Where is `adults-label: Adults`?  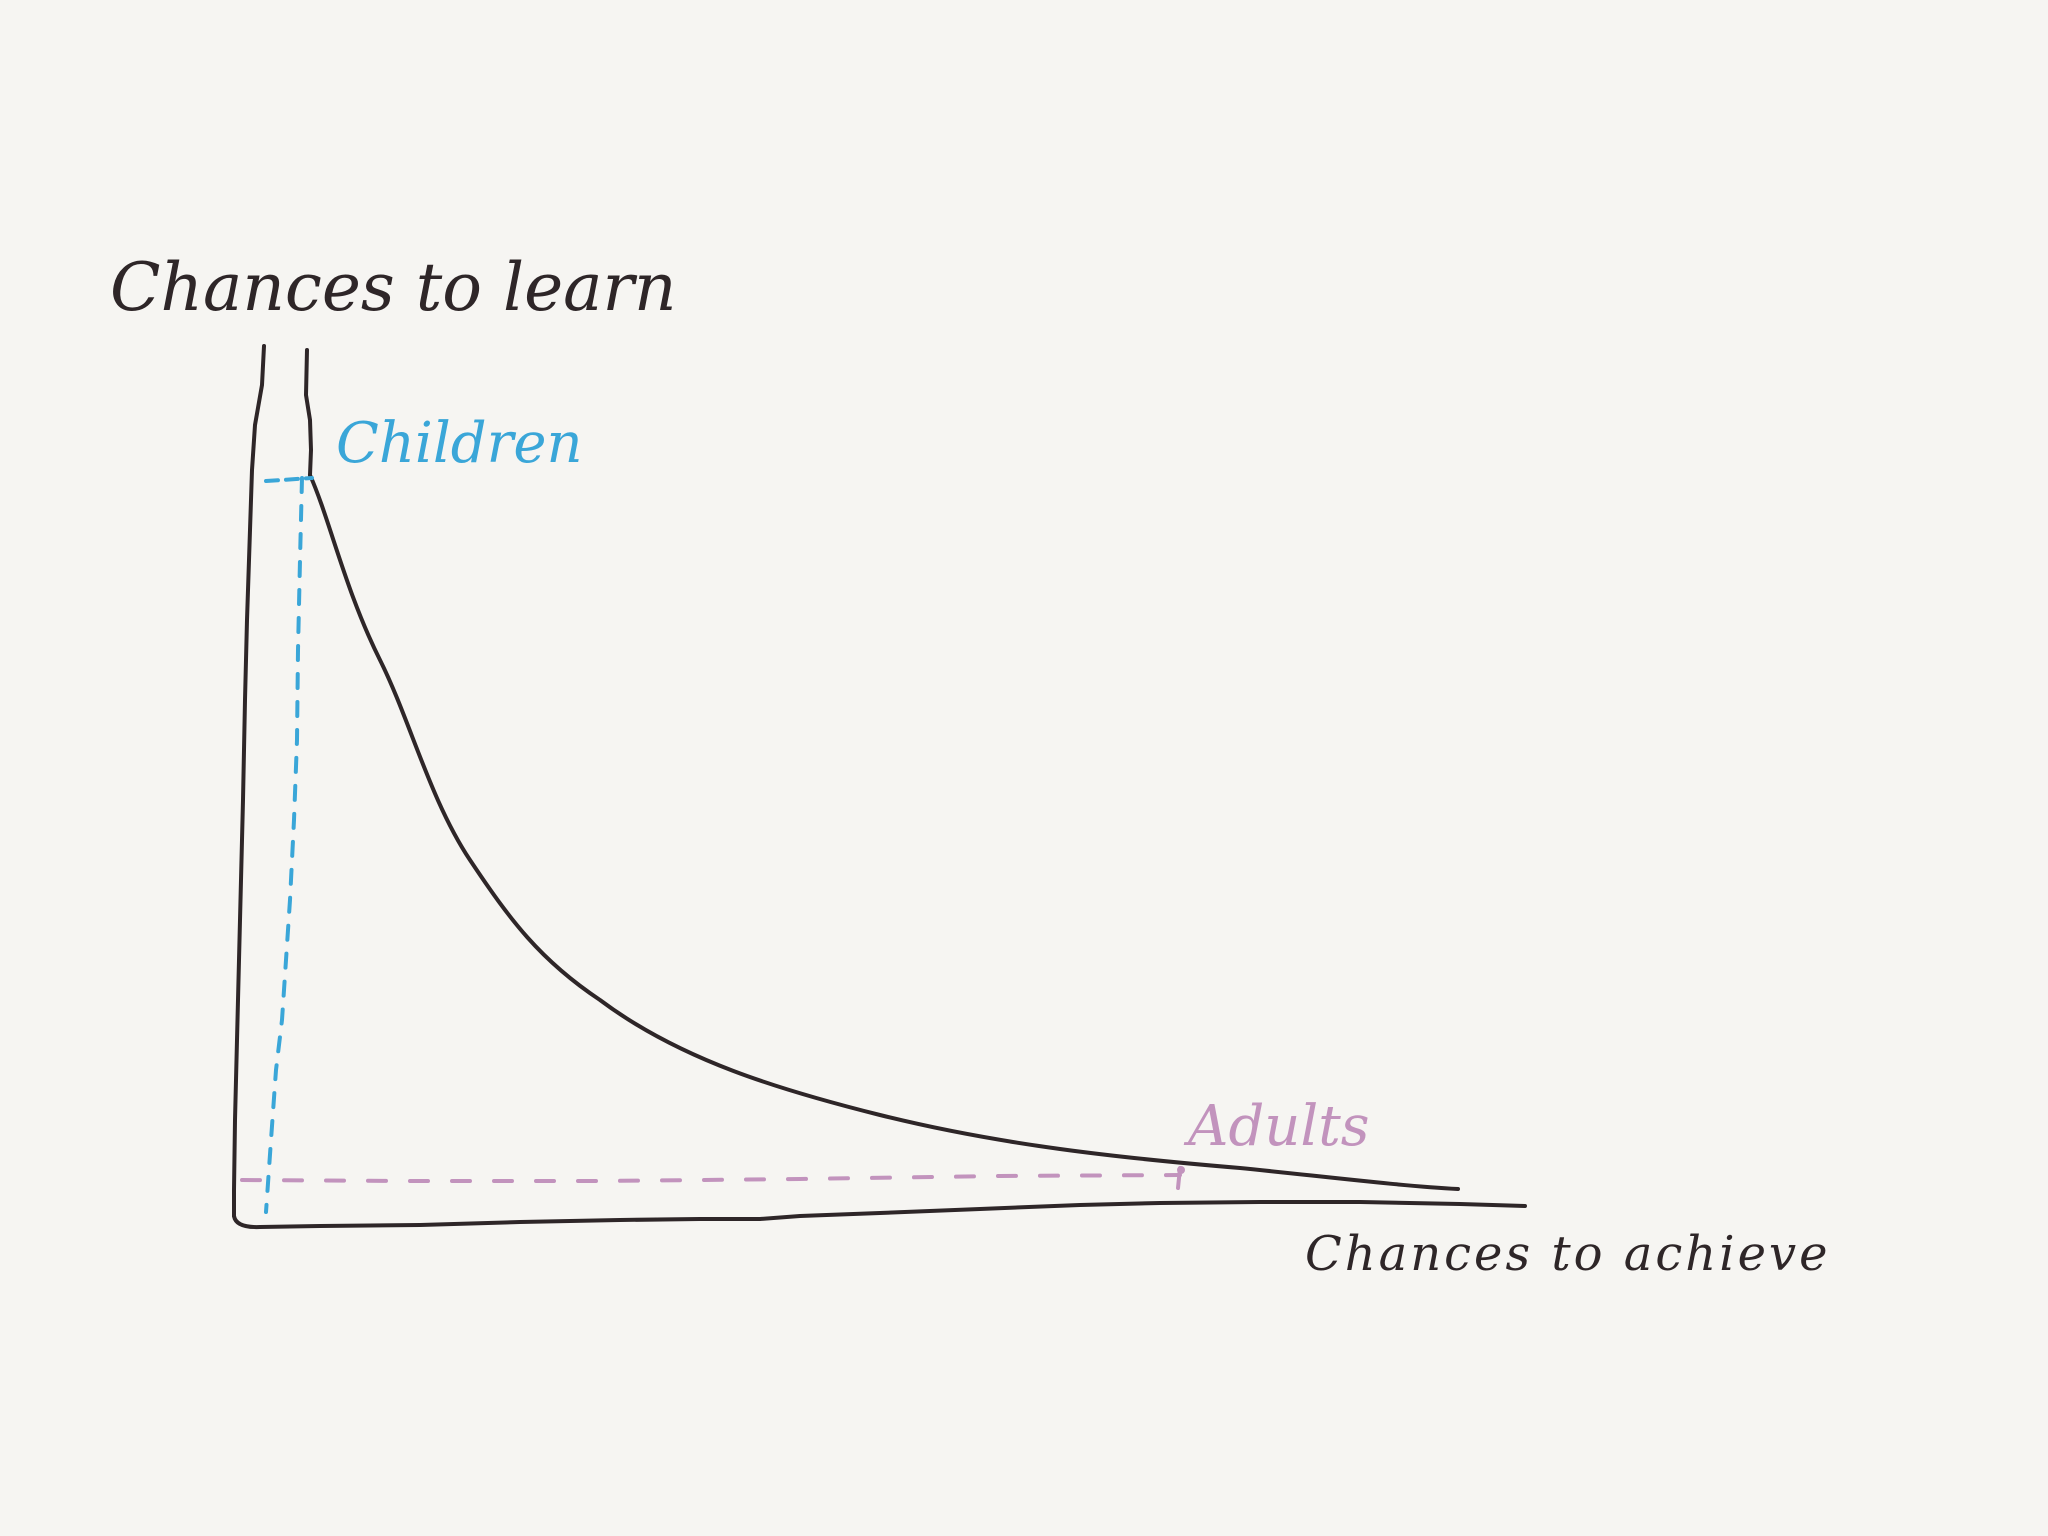
adults-label: Adults is located at coordinates (1276, 1126).